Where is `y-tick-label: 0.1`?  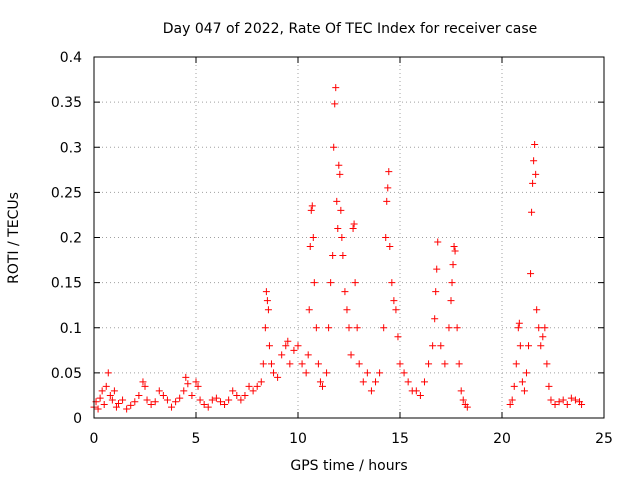
y-tick-label: 0.1 is located at coordinates (71, 329).